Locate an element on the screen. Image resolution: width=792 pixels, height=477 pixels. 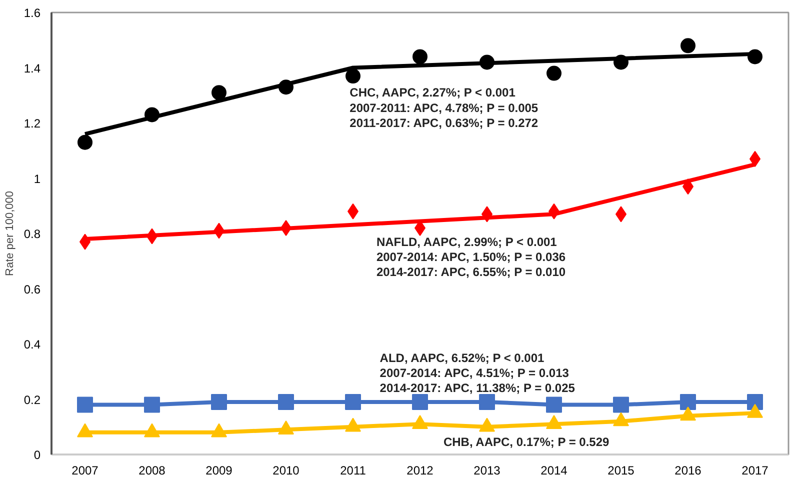
x-tick-label: 2007 is located at coordinates (85, 470).